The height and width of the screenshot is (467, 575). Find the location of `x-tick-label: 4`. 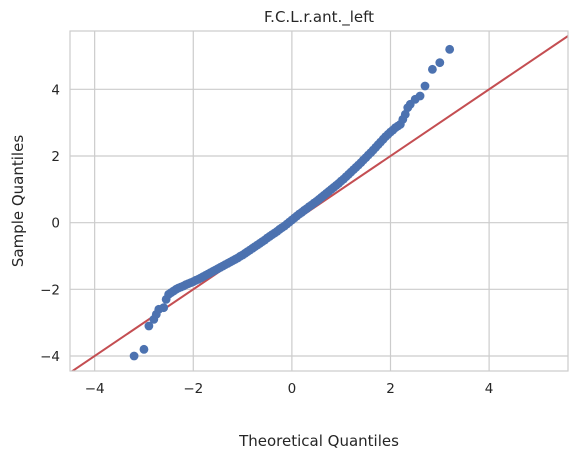

x-tick-label: 4 is located at coordinates (489, 389).